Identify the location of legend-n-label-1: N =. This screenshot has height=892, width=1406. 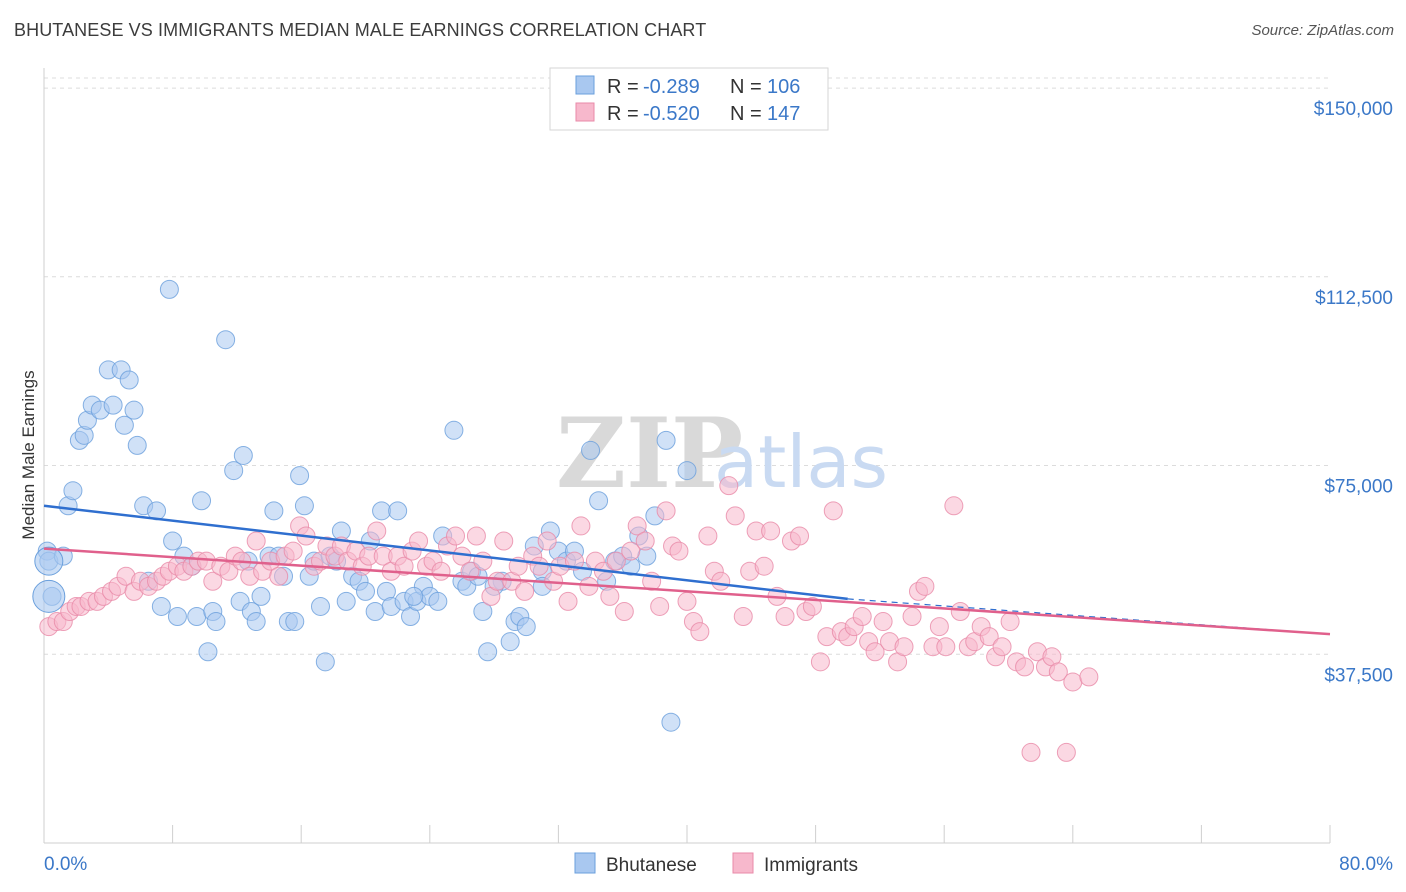
(746, 114).